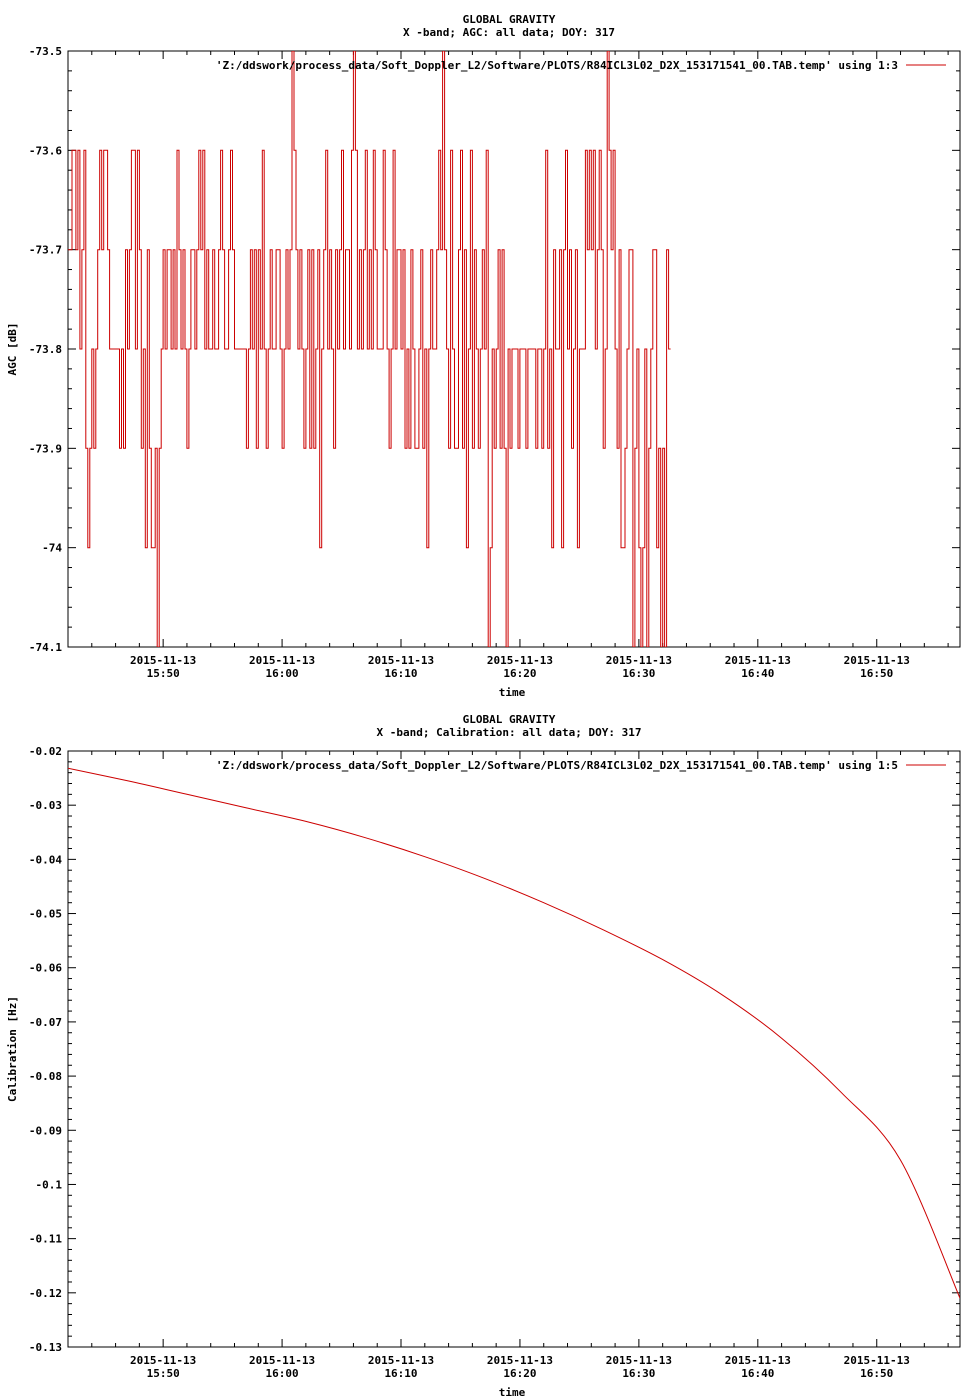  Describe the element at coordinates (45, 448) in the screenshot. I see `y-tick-label: -73.9` at that location.